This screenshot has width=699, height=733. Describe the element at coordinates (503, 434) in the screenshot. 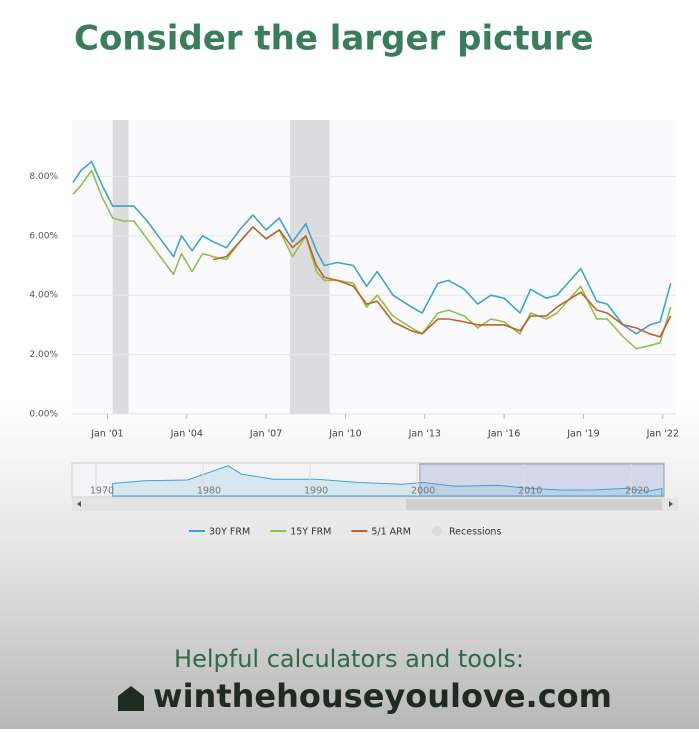

I see `x-tick-label: Jan '16` at that location.